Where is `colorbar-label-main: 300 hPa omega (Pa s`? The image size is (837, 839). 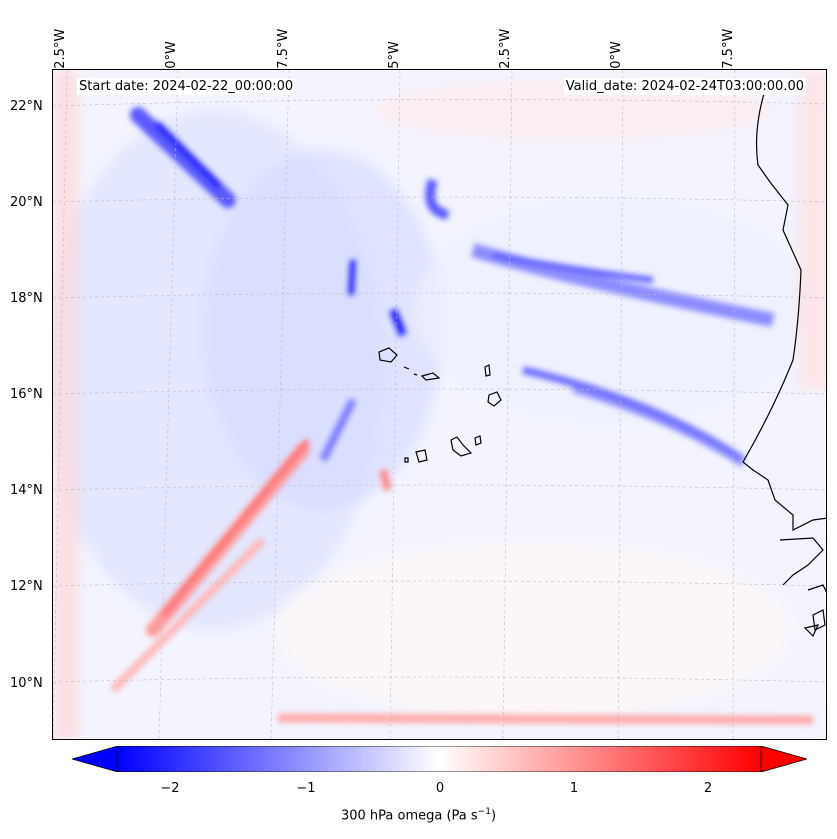
colorbar-label-main: 300 hPa omega (Pa s is located at coordinates (409, 816).